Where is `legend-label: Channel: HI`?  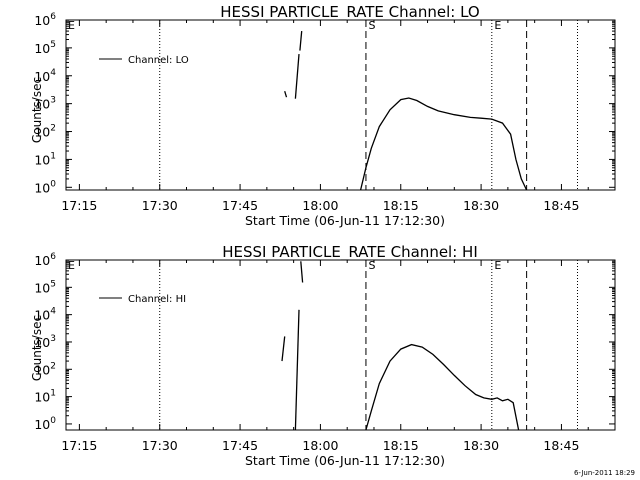
legend-label: Channel: HI is located at coordinates (157, 299).